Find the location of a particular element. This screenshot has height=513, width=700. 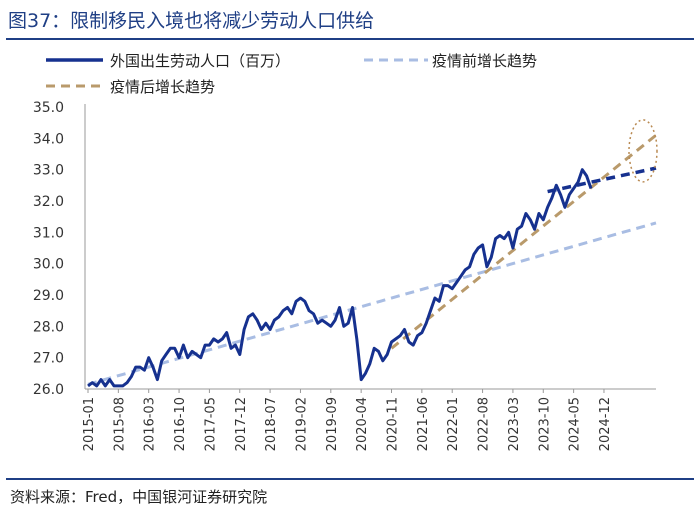

series-line-recent-trend is located at coordinates (602, 180).